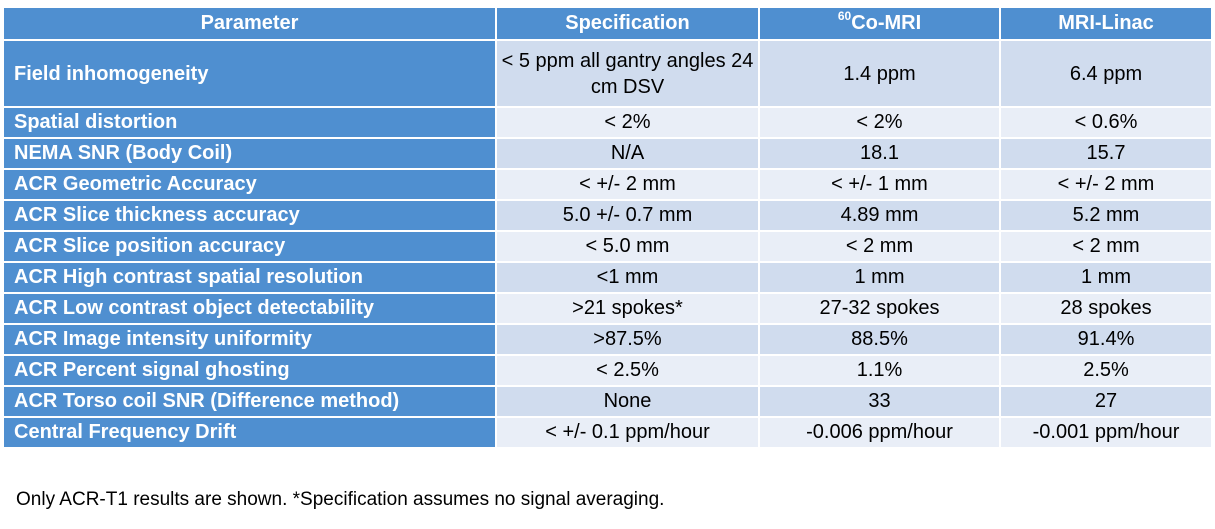  Describe the element at coordinates (879, 339) in the screenshot. I see `co-mri-cell: 88.5%` at that location.